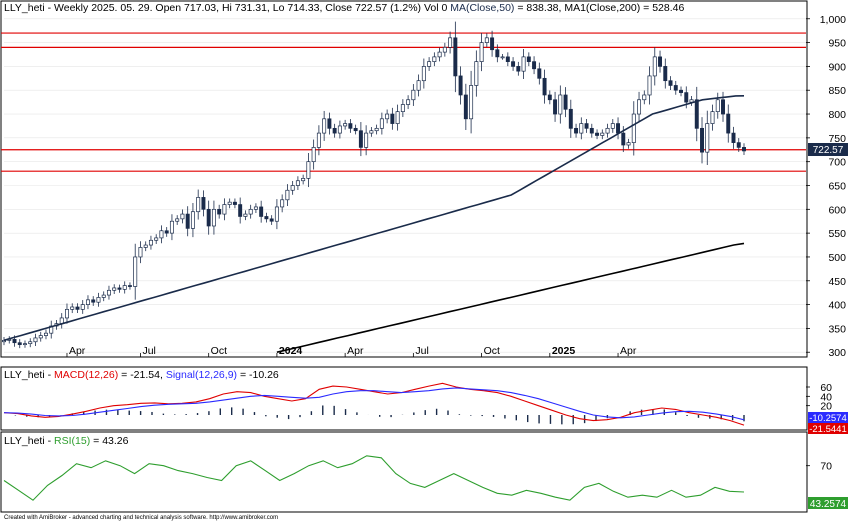 This screenshot has width=850, height=521. I want to click on rsi-panel-frame, so click(404, 472).